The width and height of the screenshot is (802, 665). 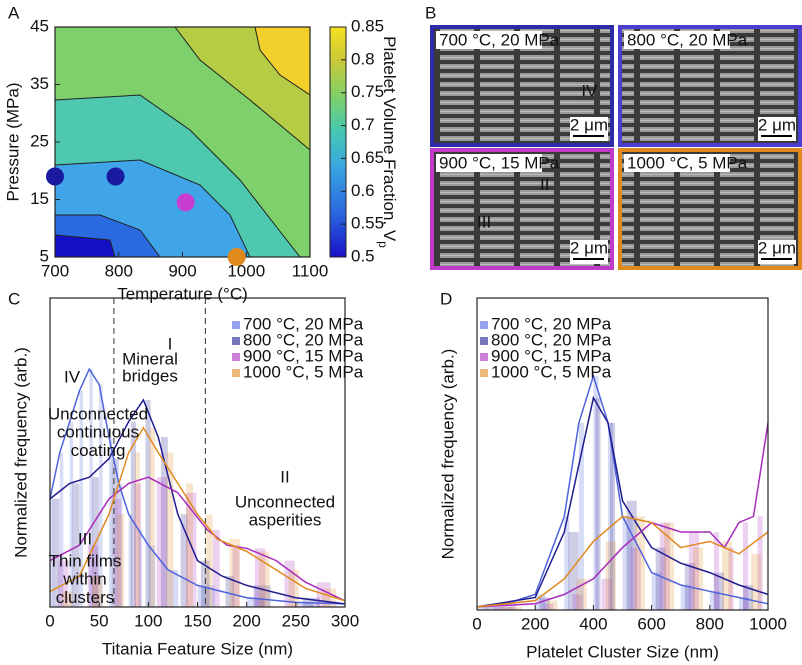 I want to click on annotation: Unconnected, so click(x=285, y=501).